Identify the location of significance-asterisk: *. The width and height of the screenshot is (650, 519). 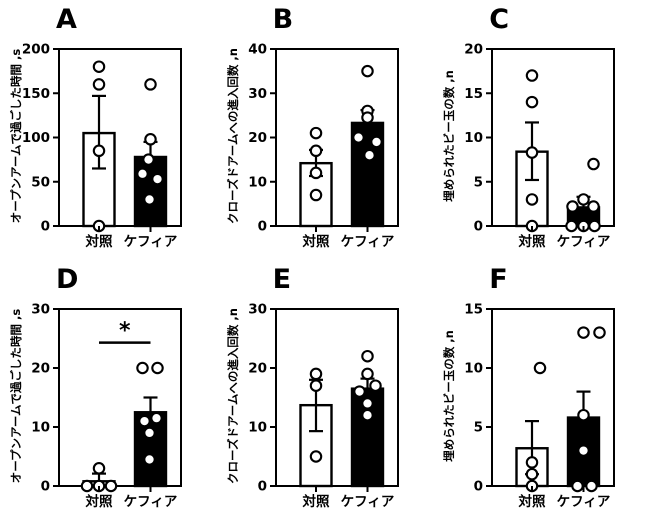
(125, 330).